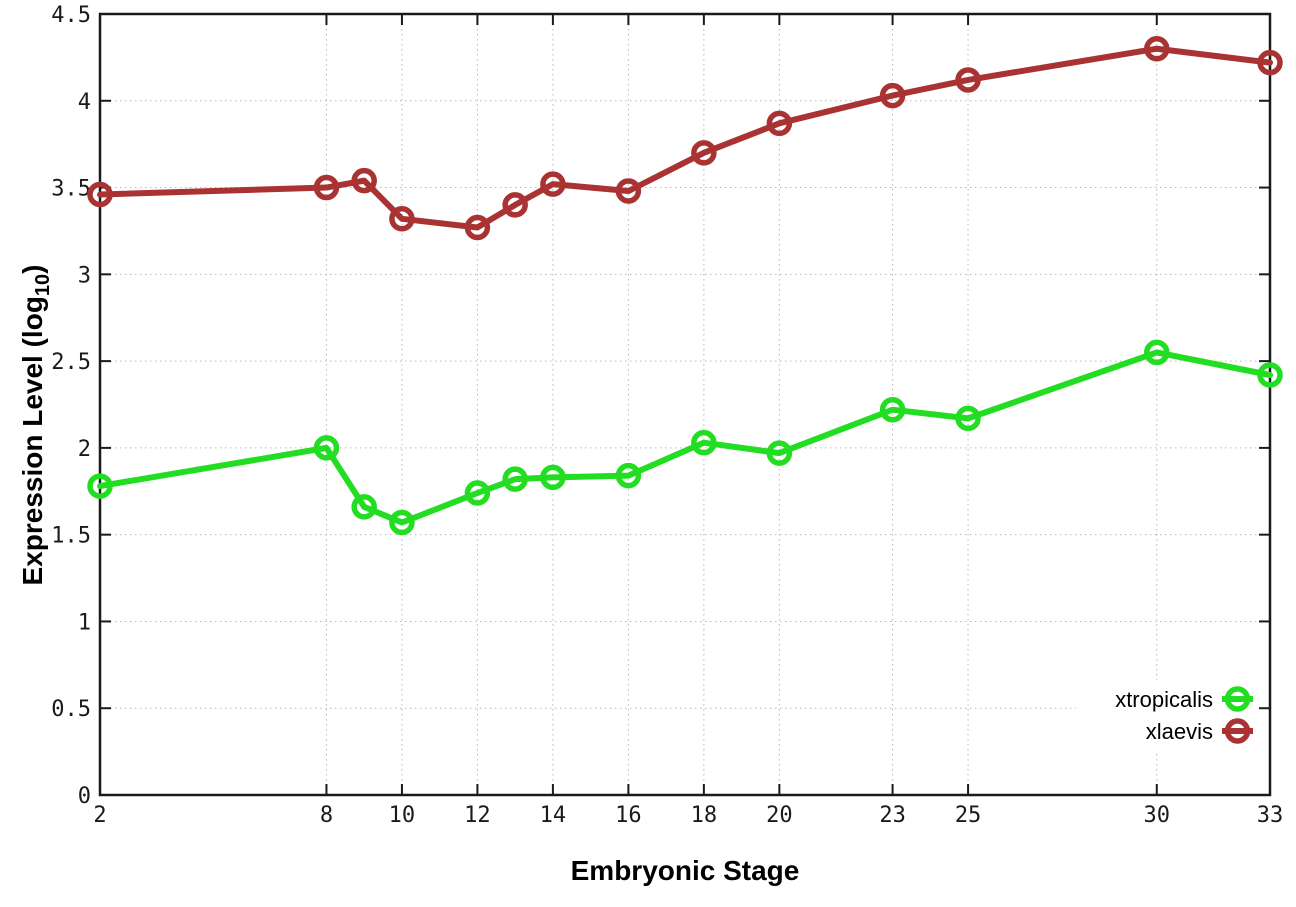  Describe the element at coordinates (71, 189) in the screenshot. I see `y-tick-label: 3.5` at that location.